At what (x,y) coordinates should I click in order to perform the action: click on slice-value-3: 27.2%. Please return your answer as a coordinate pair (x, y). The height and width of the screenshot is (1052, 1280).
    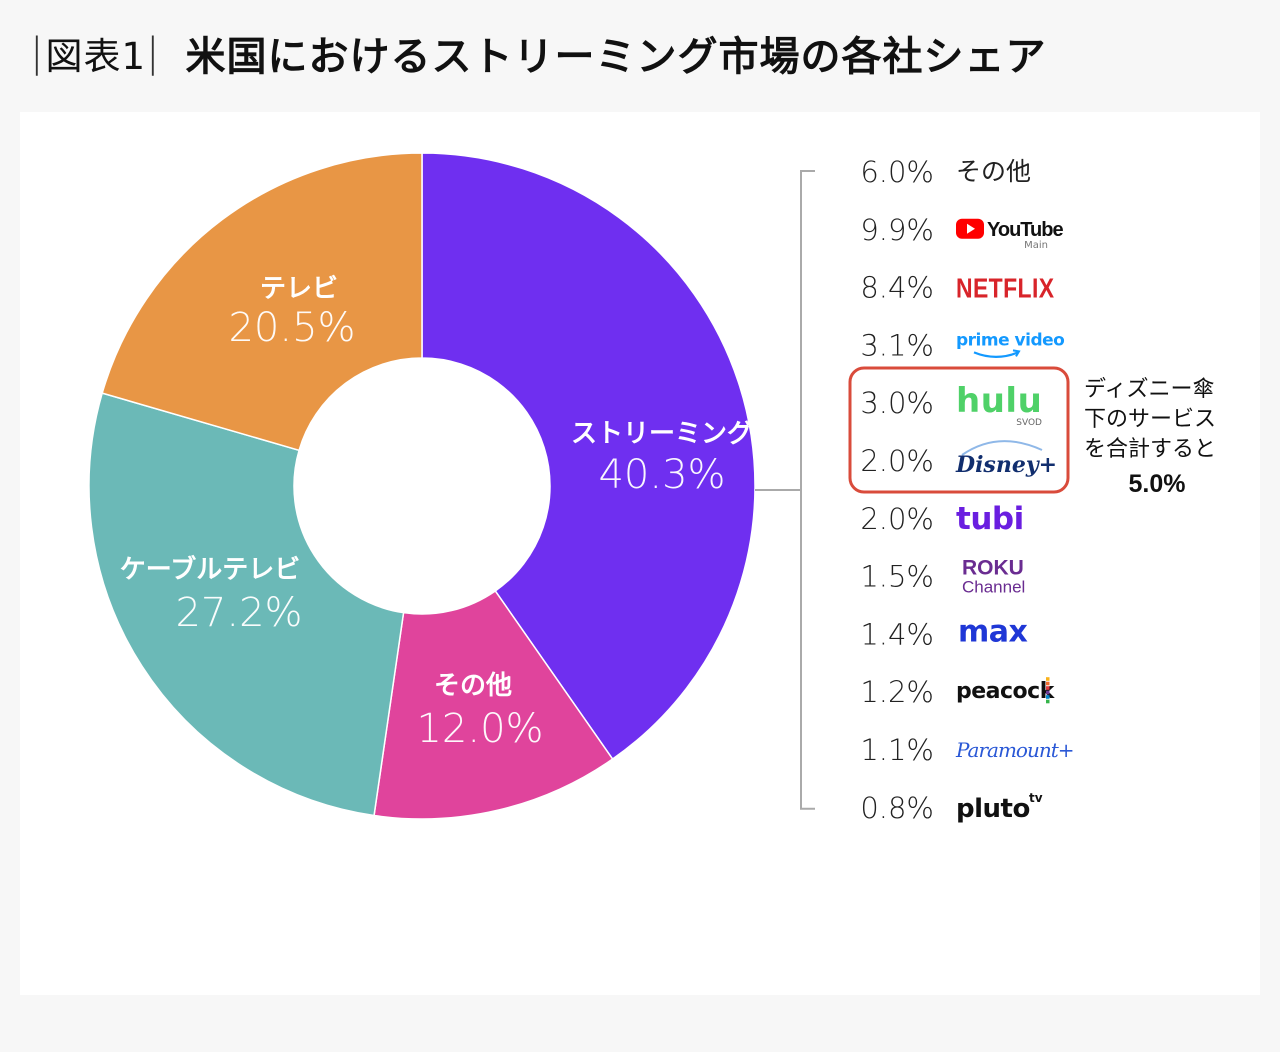
    Looking at the image, I should click on (238, 613).